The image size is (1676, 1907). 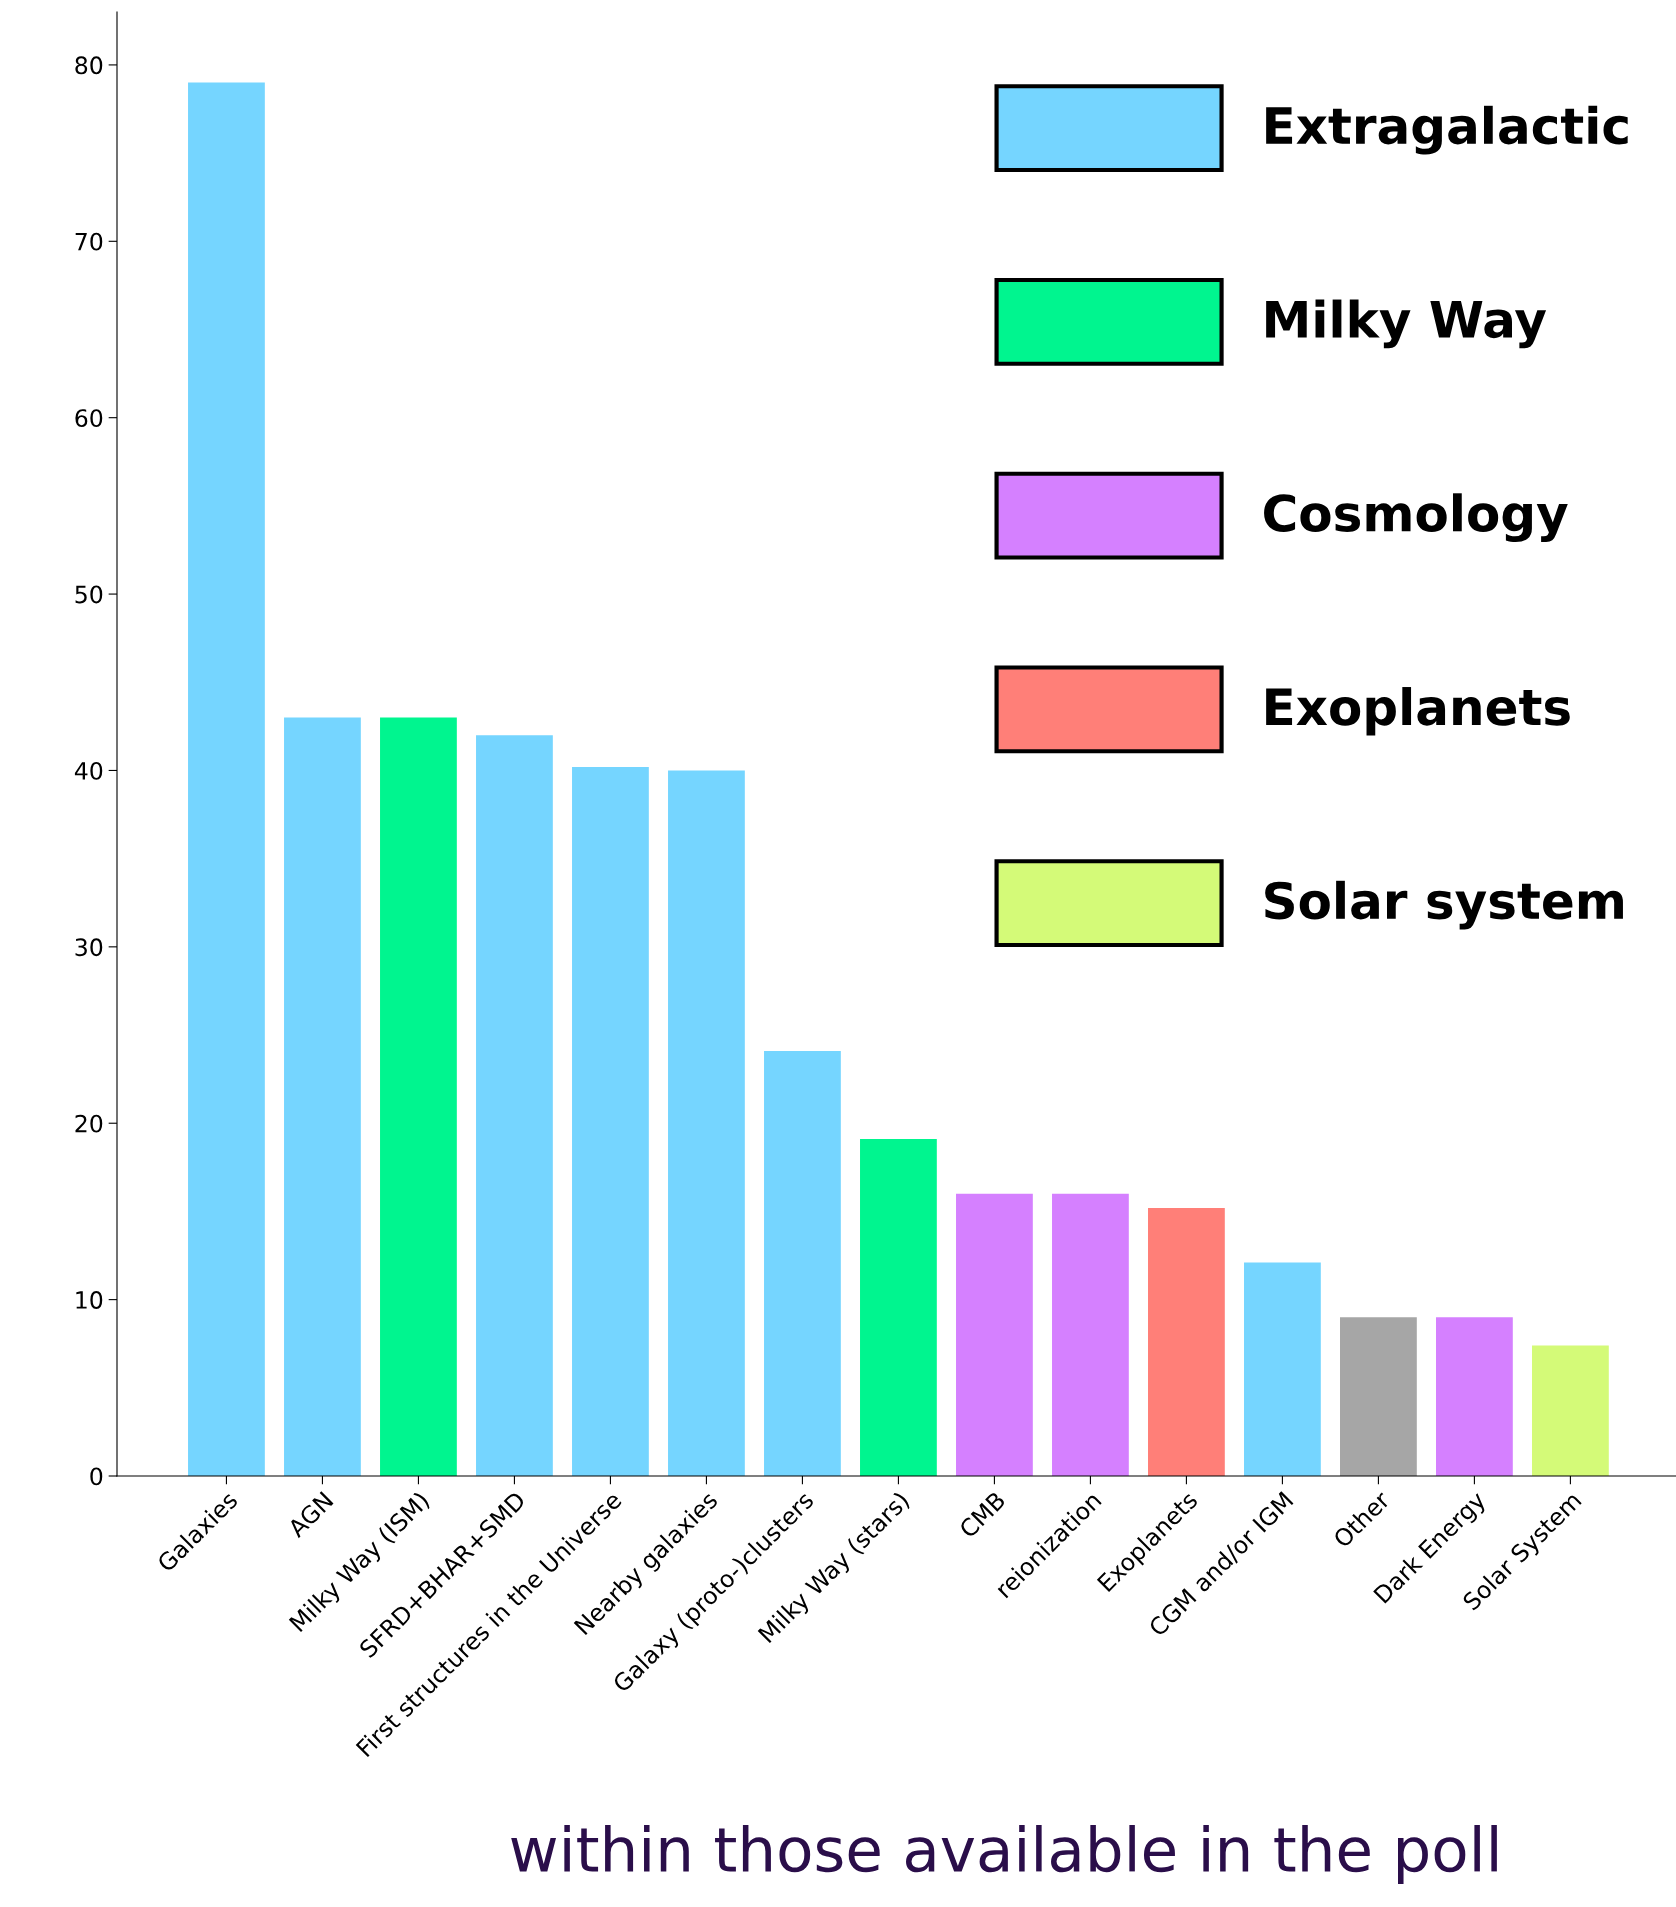 I want to click on legend-label: Exoplanets, so click(x=1418, y=711).